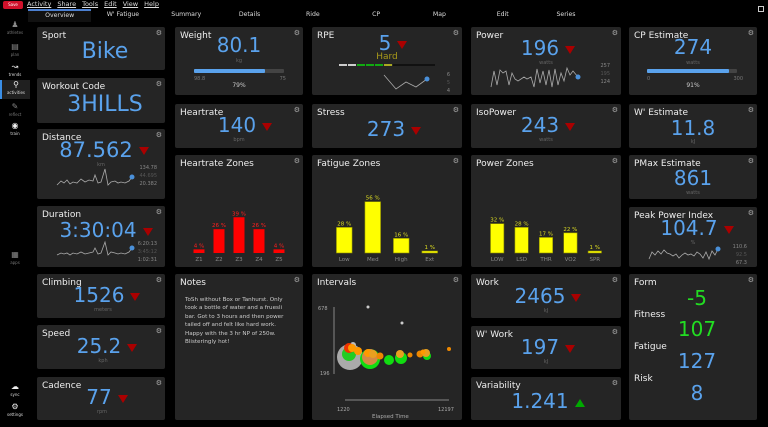 The width and height of the screenshot is (768, 427). Describe the element at coordinates (15, 29) in the screenshot. I see `sidebar-item-athletes: ♟ athletes` at that location.